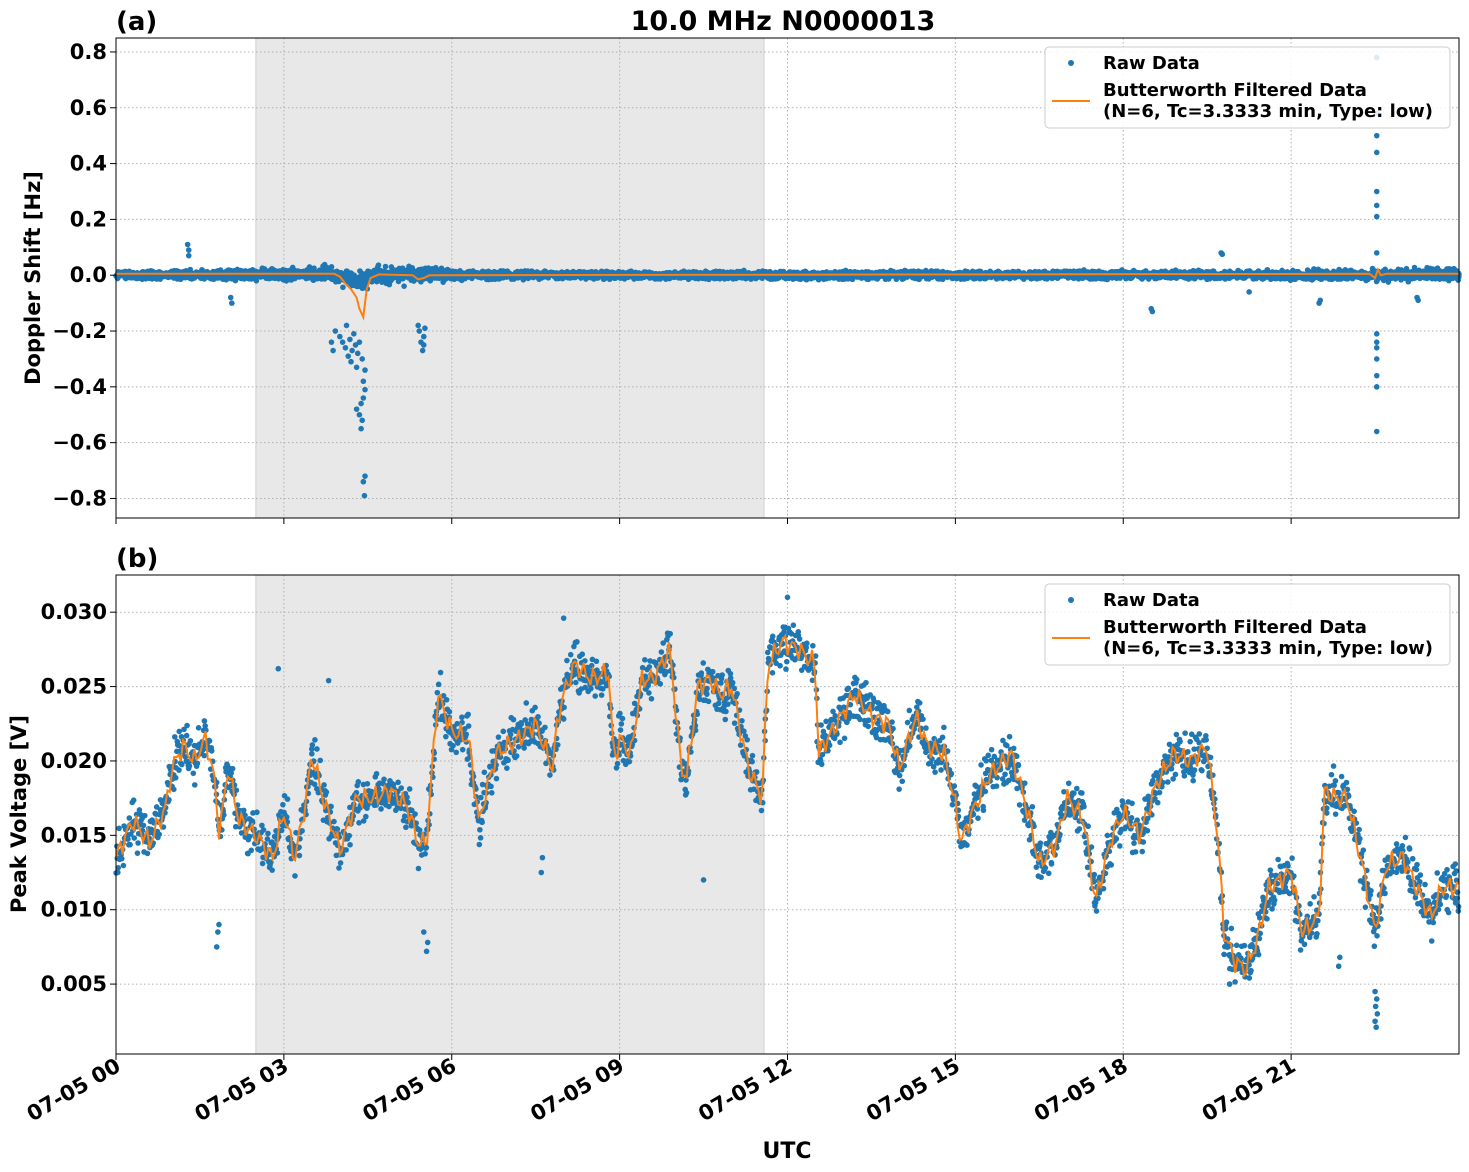 This screenshot has height=1172, width=1469. Describe the element at coordinates (1268, 111) in the screenshot. I see `legend-a-filtered-label-2: (N=6, Tc=3.3333 min, Type: low)` at that location.